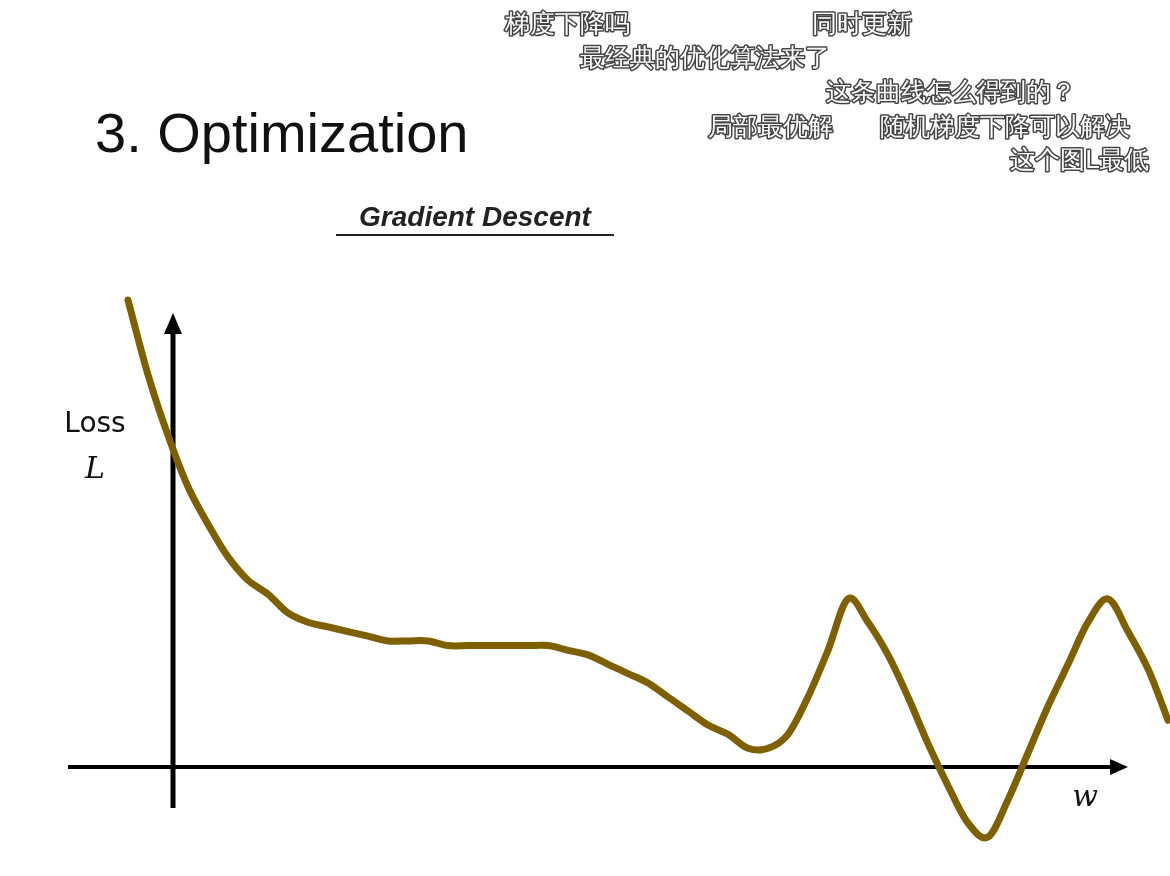 The width and height of the screenshot is (1170, 876). I want to click on text: 这个图L最低, so click(1079, 159).